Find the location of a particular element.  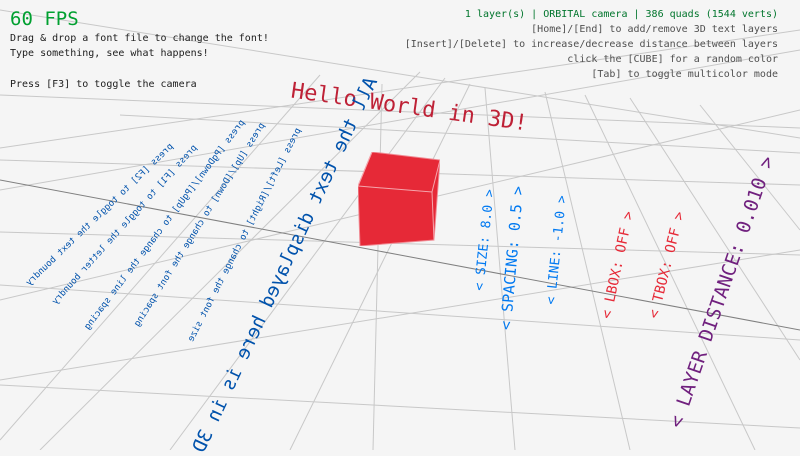

cube is located at coordinates (399, 199).